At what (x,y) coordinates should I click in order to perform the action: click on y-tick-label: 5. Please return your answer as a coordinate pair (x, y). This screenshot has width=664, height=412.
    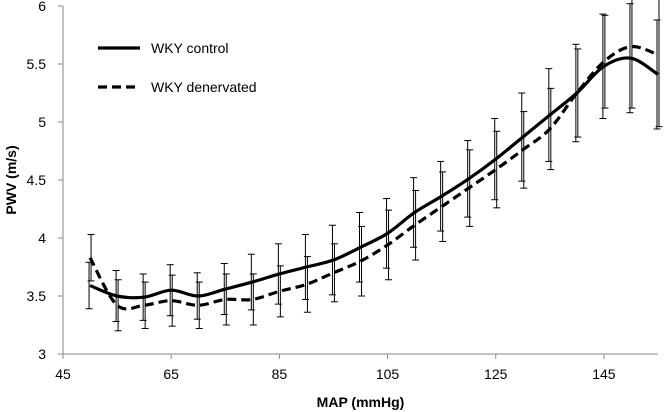
    Looking at the image, I should click on (42, 122).